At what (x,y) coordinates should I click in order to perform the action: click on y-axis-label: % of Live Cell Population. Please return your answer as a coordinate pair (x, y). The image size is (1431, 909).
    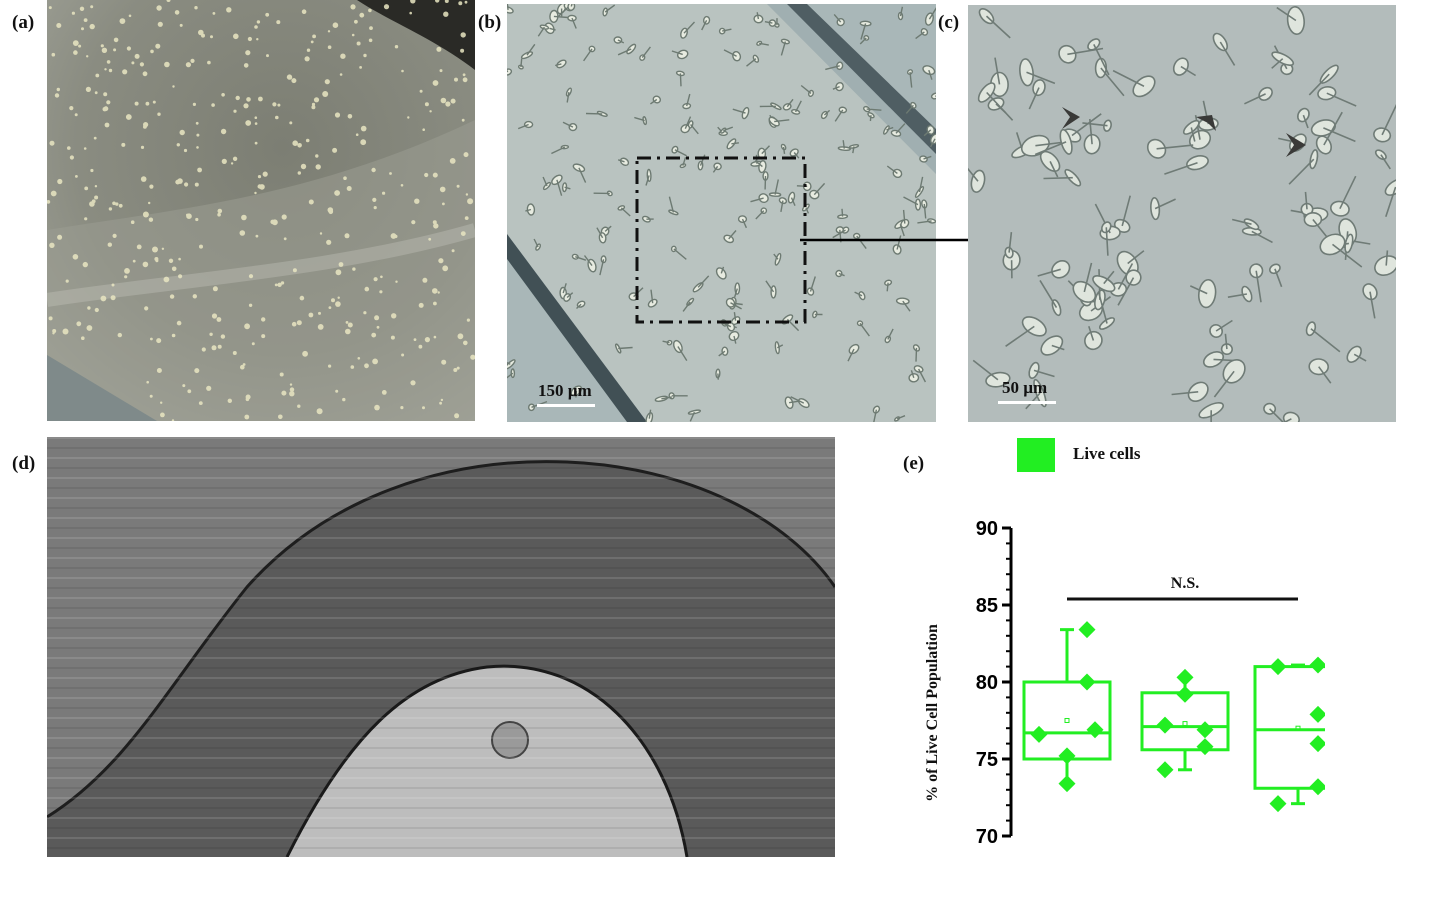
    Looking at the image, I should click on (932, 713).